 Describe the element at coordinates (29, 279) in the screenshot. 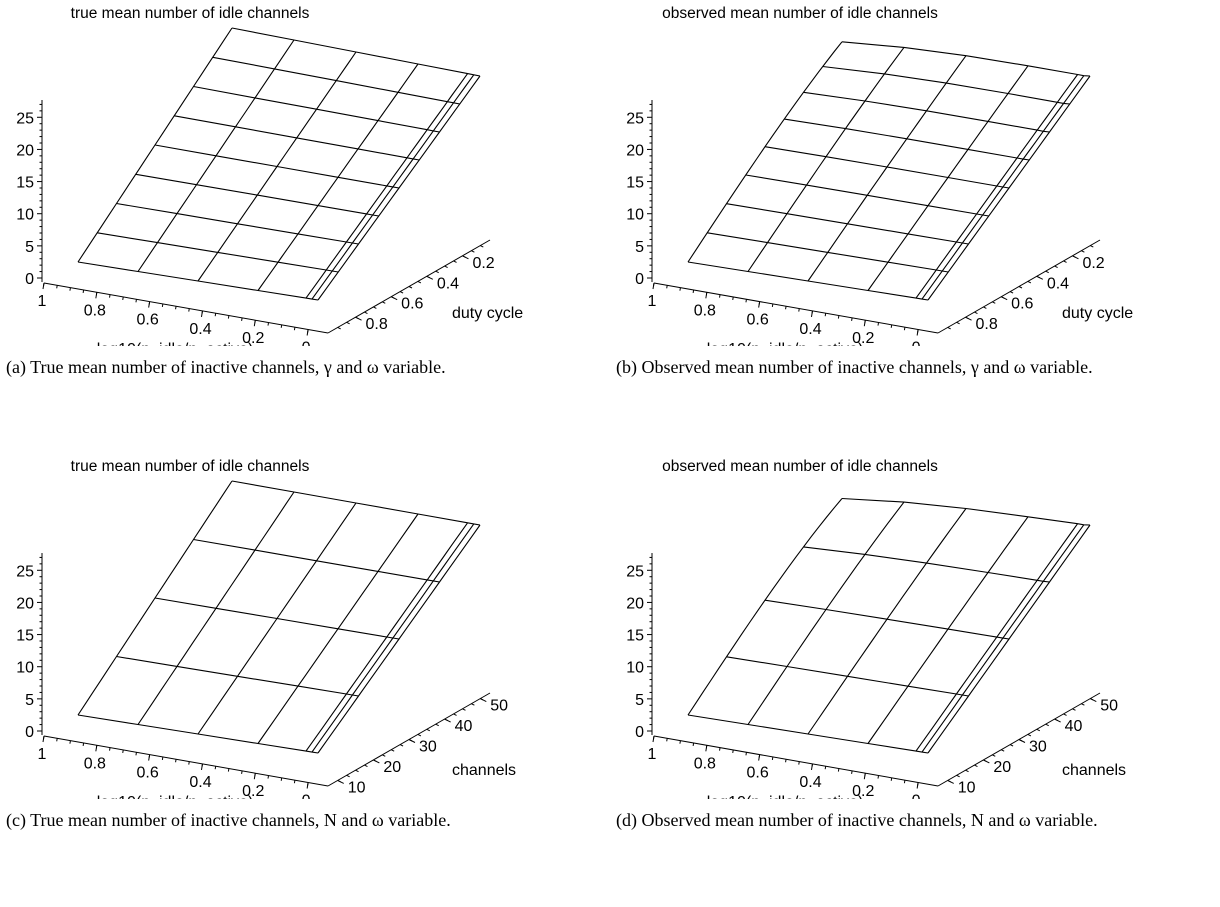

I see `z-tick-label: 0` at that location.